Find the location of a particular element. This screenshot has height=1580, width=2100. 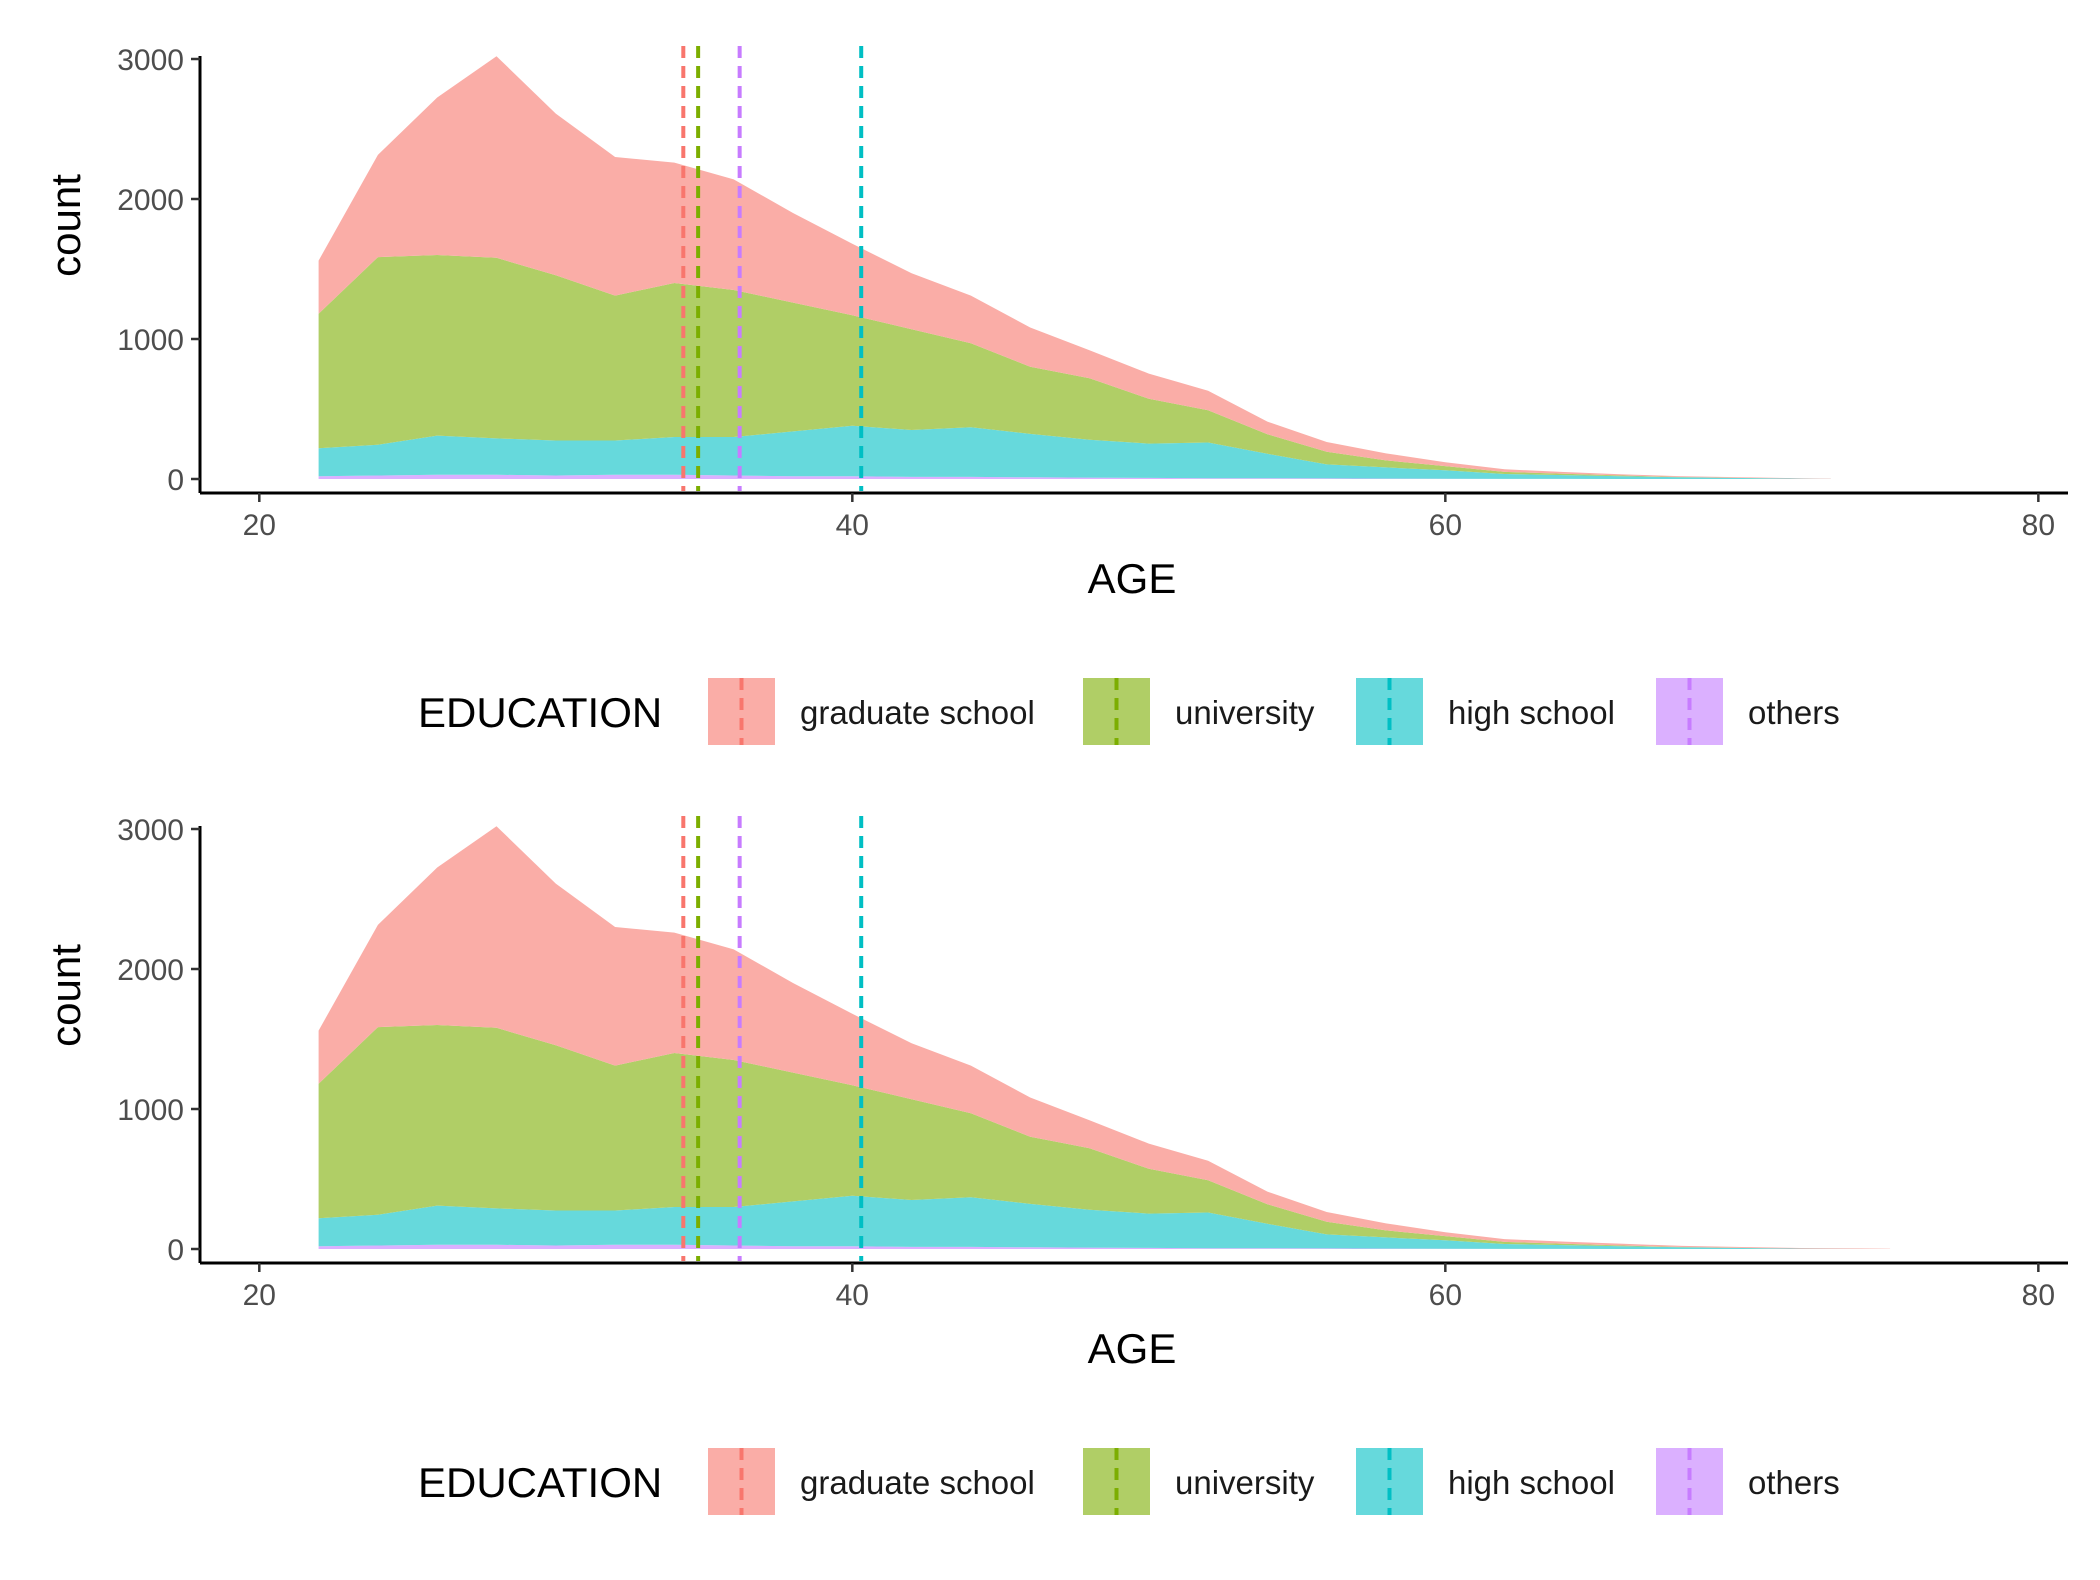

area-others is located at coordinates (1104, 1246).